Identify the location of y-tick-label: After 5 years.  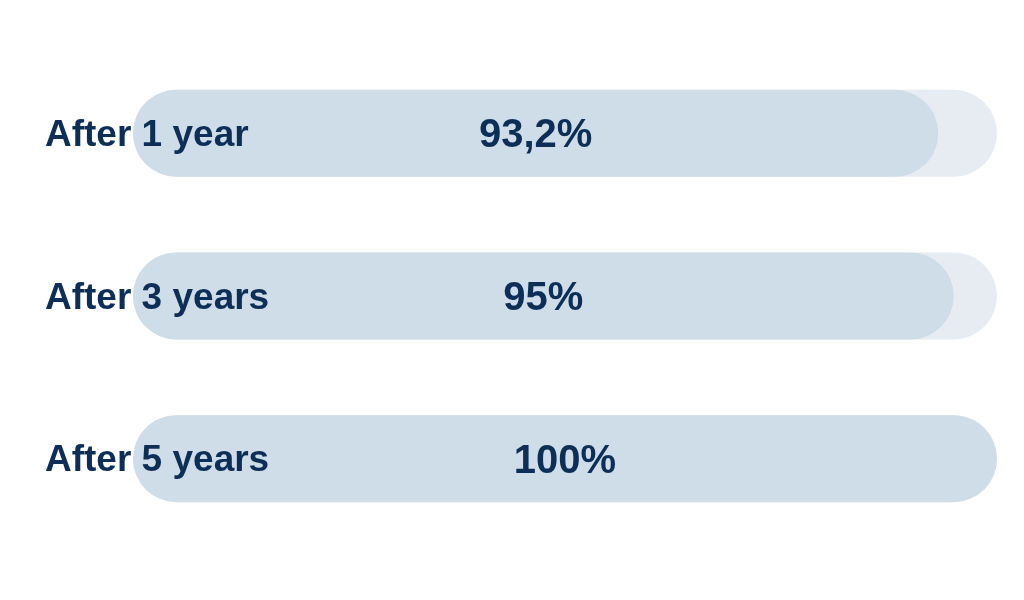
(157, 459).